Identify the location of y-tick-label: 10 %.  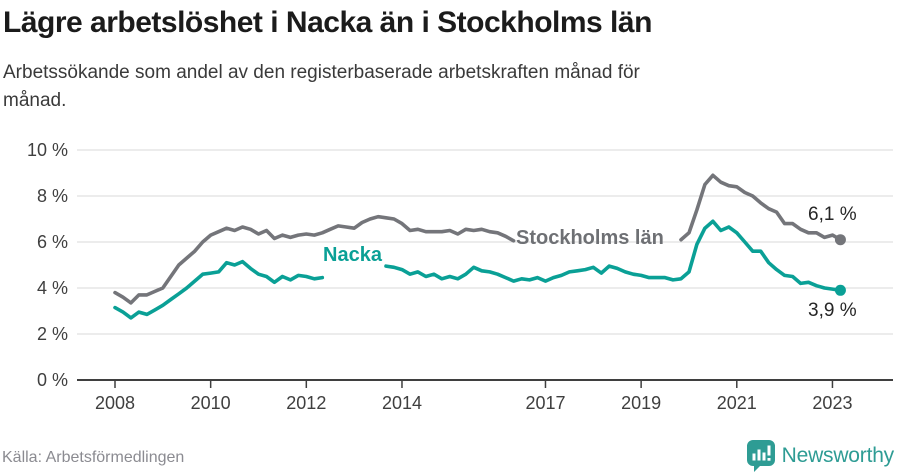
(47, 150).